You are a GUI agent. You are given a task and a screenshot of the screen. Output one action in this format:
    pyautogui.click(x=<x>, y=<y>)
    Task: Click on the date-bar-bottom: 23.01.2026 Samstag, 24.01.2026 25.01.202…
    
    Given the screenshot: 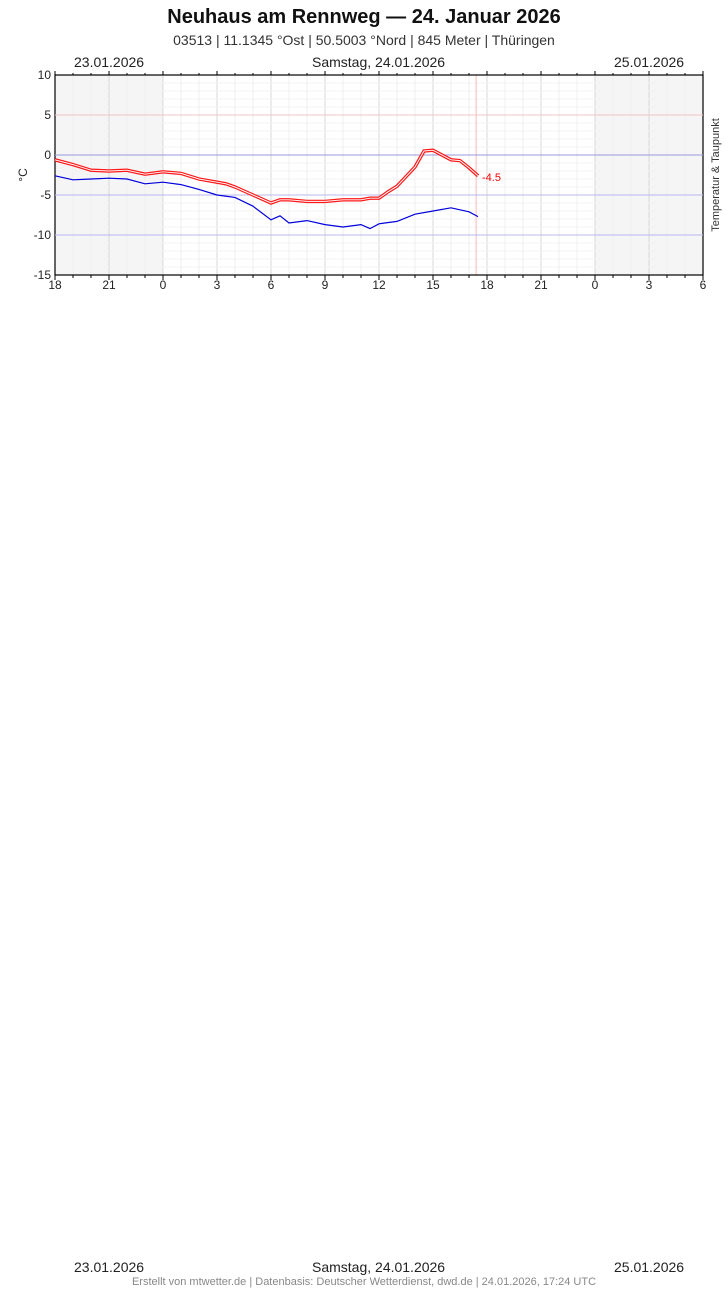 What is the action you would take?
    pyautogui.click(x=364, y=1268)
    